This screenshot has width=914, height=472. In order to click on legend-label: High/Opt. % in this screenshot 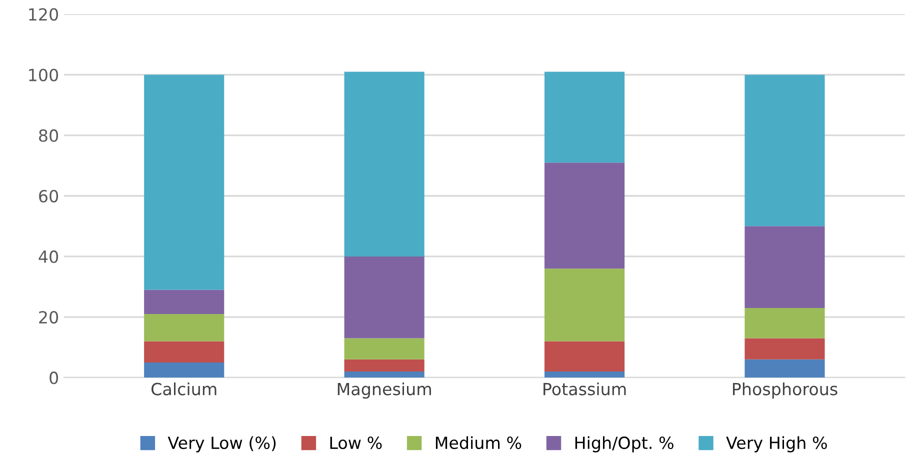, I will do `click(624, 444)`.